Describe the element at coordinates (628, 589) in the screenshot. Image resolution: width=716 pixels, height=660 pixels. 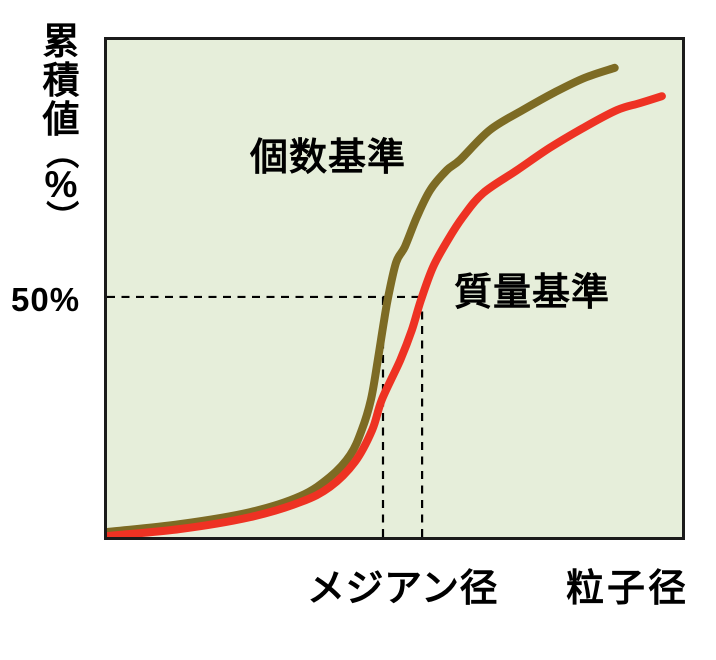
I see `x-axis-label: 粒子径` at that location.